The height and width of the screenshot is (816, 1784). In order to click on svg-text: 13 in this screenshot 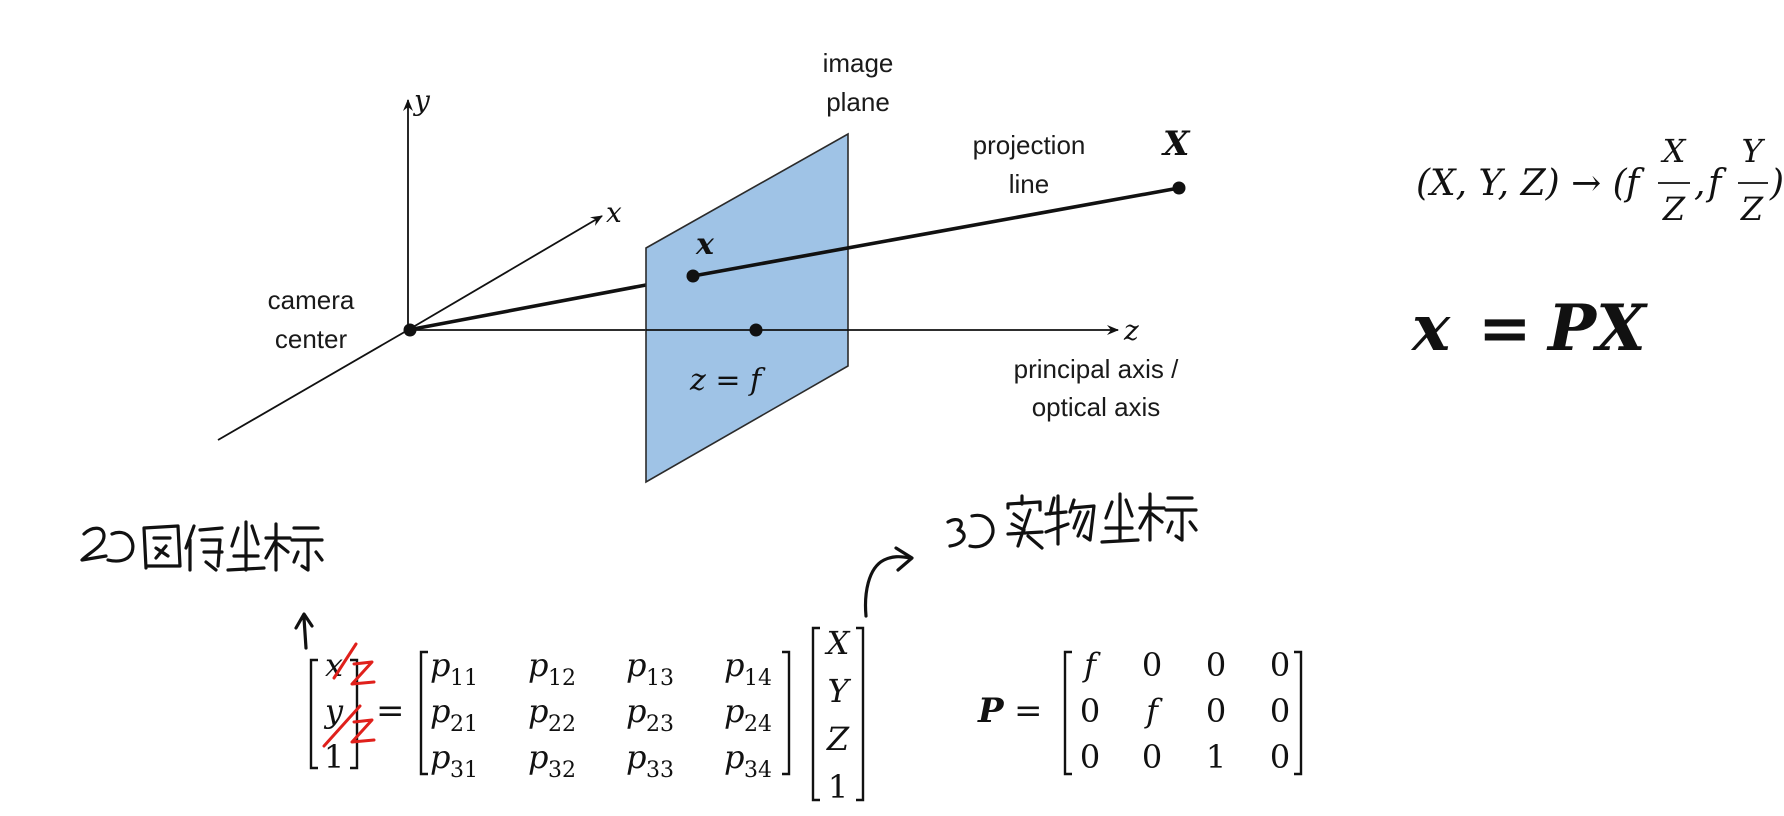, I will do `click(660, 678)`.